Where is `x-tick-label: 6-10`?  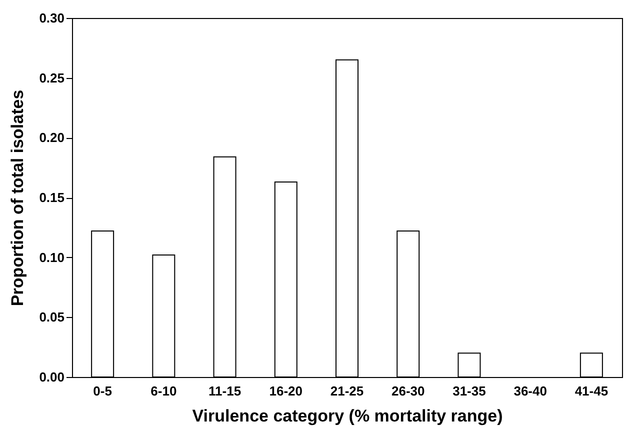
x-tick-label: 6-10 is located at coordinates (163, 391).